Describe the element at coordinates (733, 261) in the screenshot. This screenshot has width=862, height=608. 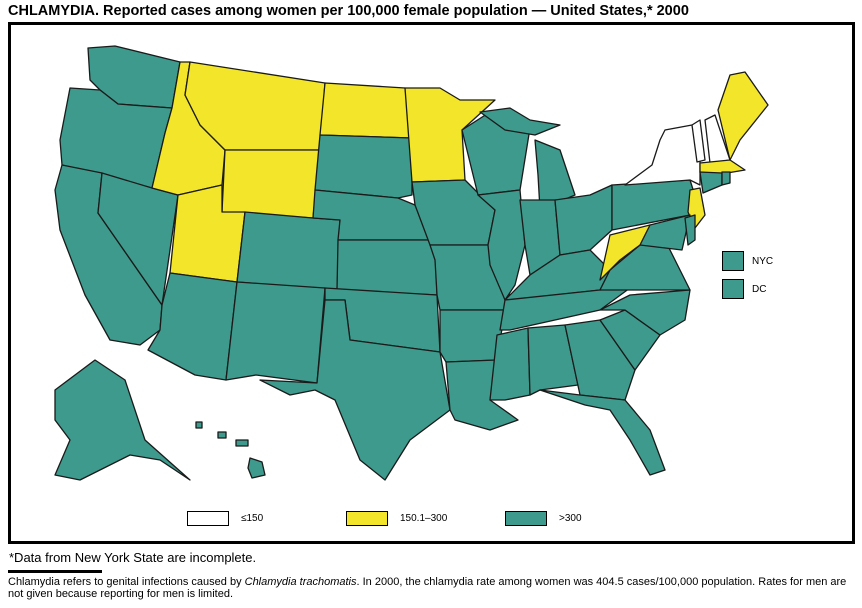
I see `inset-swatch-nyc` at that location.